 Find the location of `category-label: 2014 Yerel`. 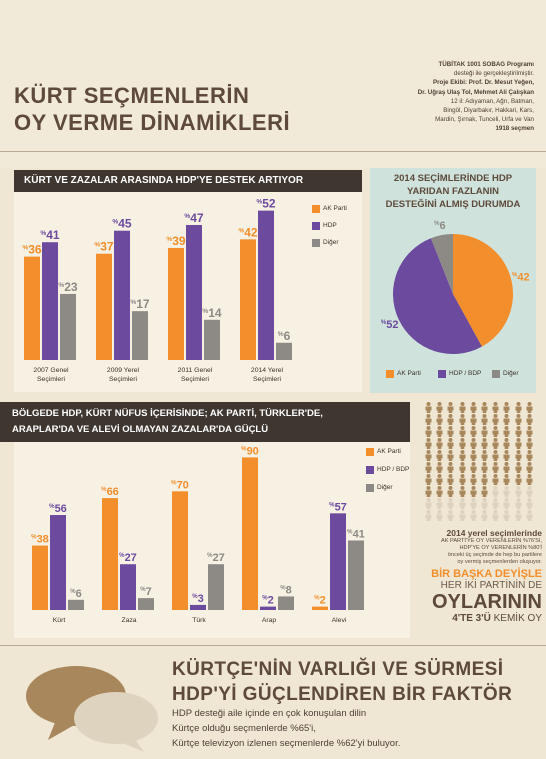

category-label: 2014 Yerel is located at coordinates (267, 370).